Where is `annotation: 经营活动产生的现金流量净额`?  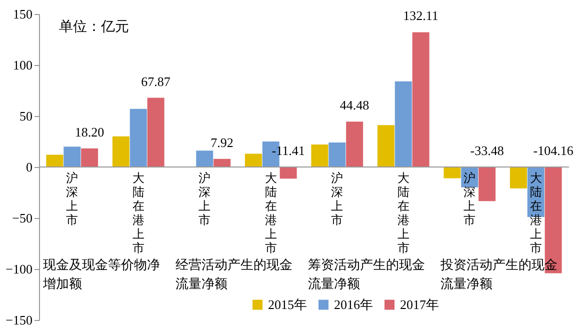 annotation: 经营活动产生的现金流量净额 is located at coordinates (234, 273).